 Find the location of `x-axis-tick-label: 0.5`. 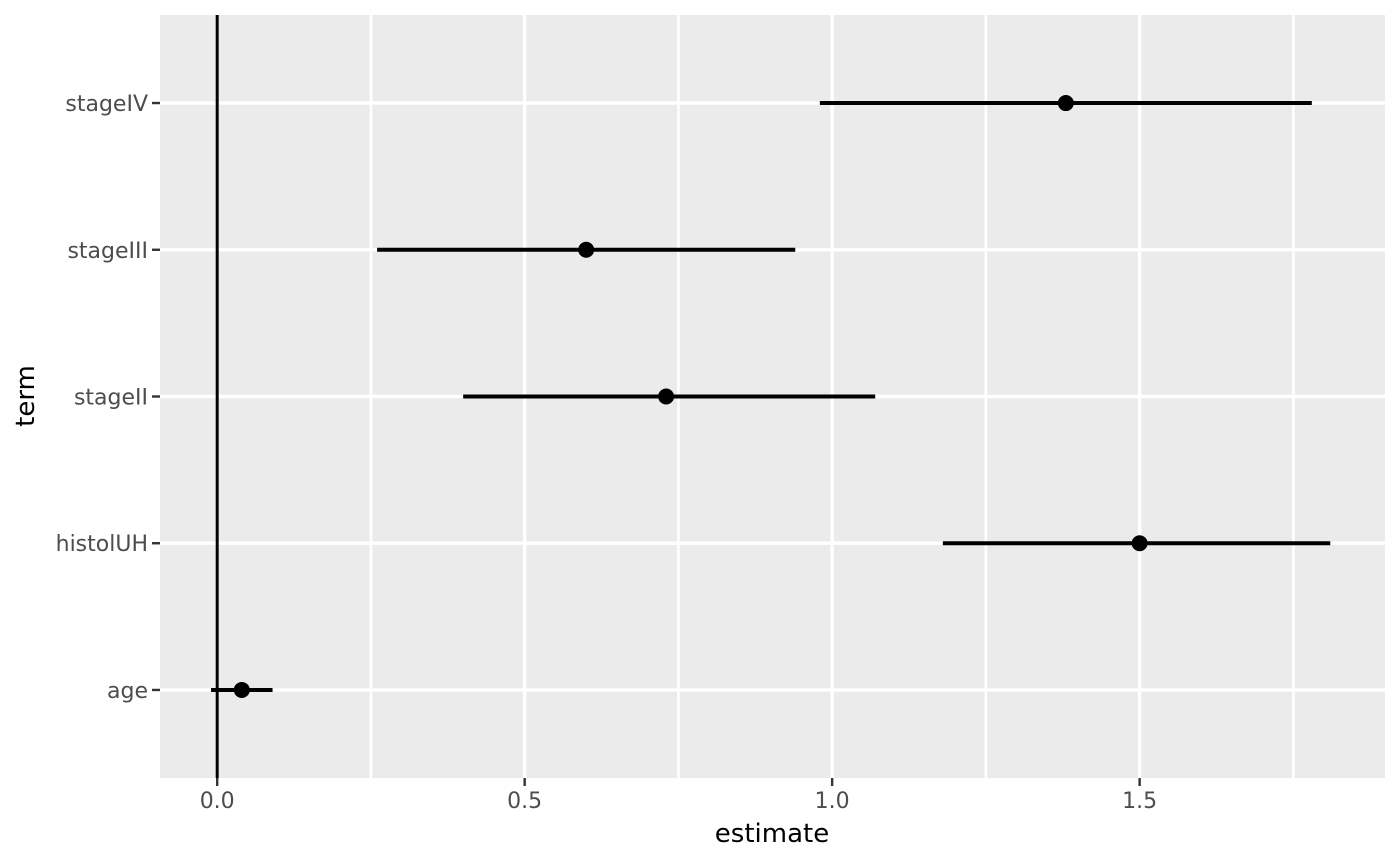

x-axis-tick-label: 0.5 is located at coordinates (524, 801).